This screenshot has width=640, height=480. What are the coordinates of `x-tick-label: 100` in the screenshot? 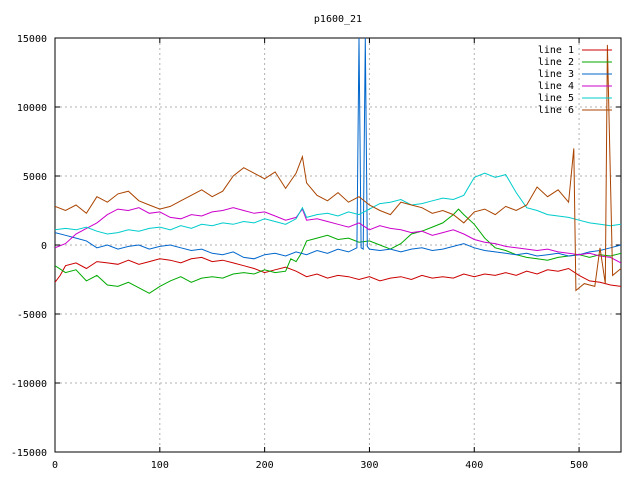 It's located at (160, 465).